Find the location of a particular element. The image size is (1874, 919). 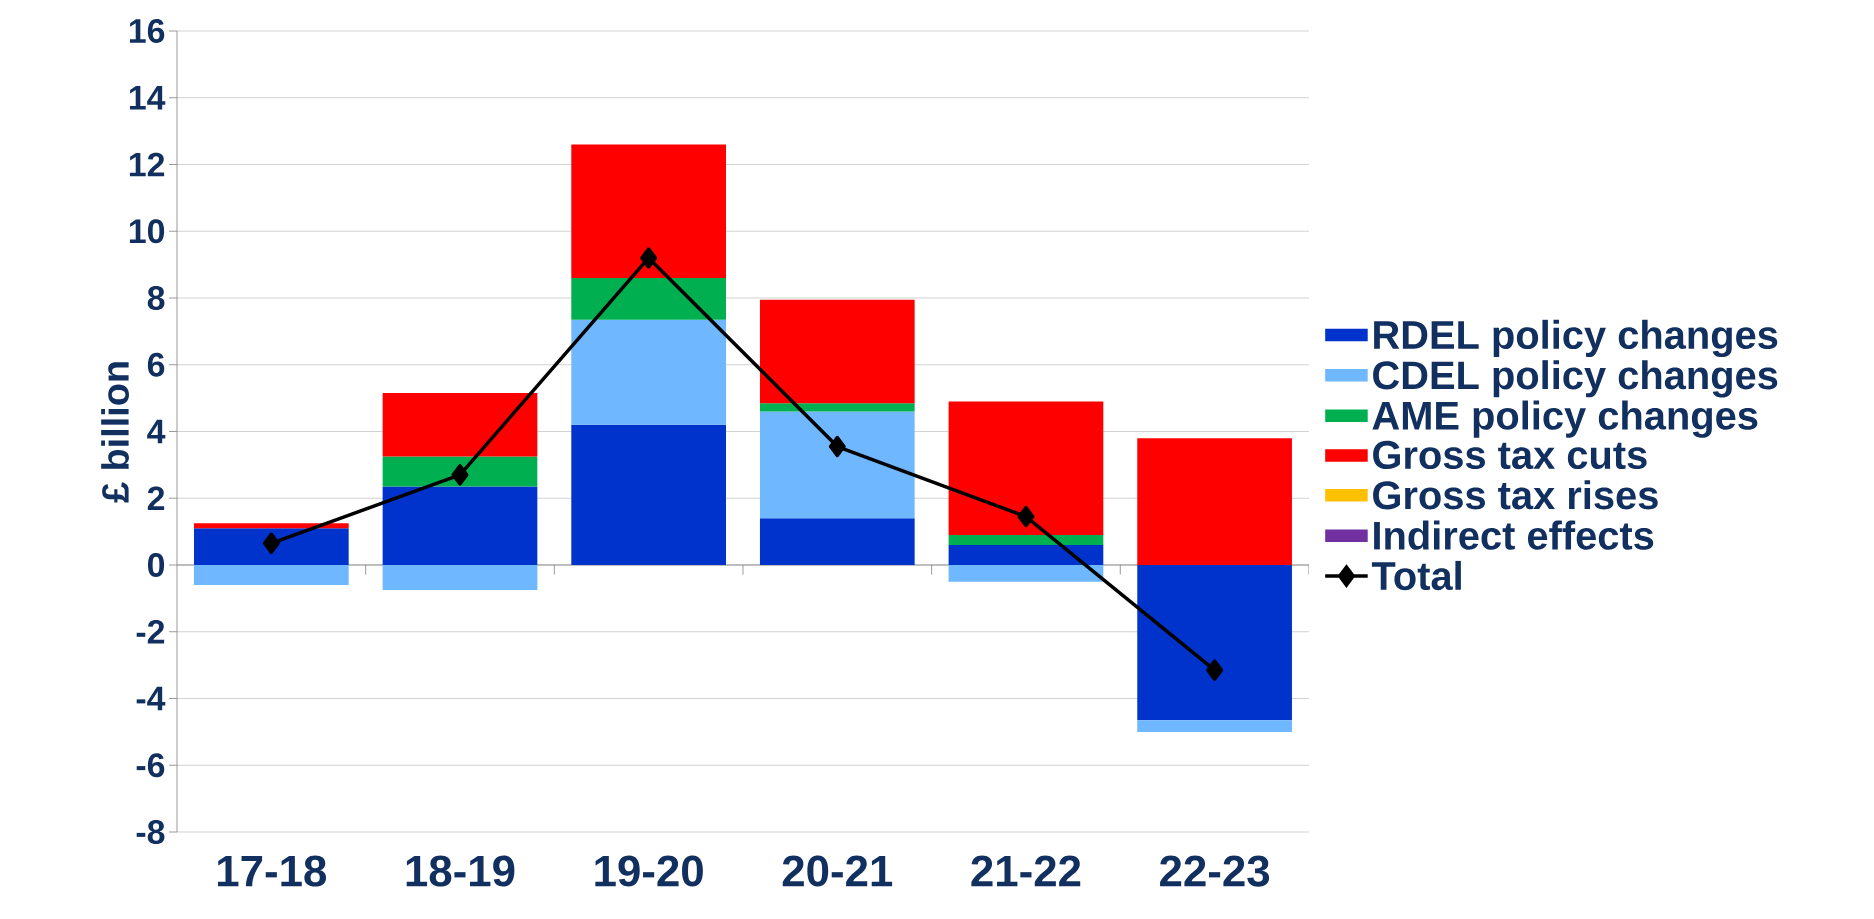

y-tick-label: -8 is located at coordinates (150, 832).